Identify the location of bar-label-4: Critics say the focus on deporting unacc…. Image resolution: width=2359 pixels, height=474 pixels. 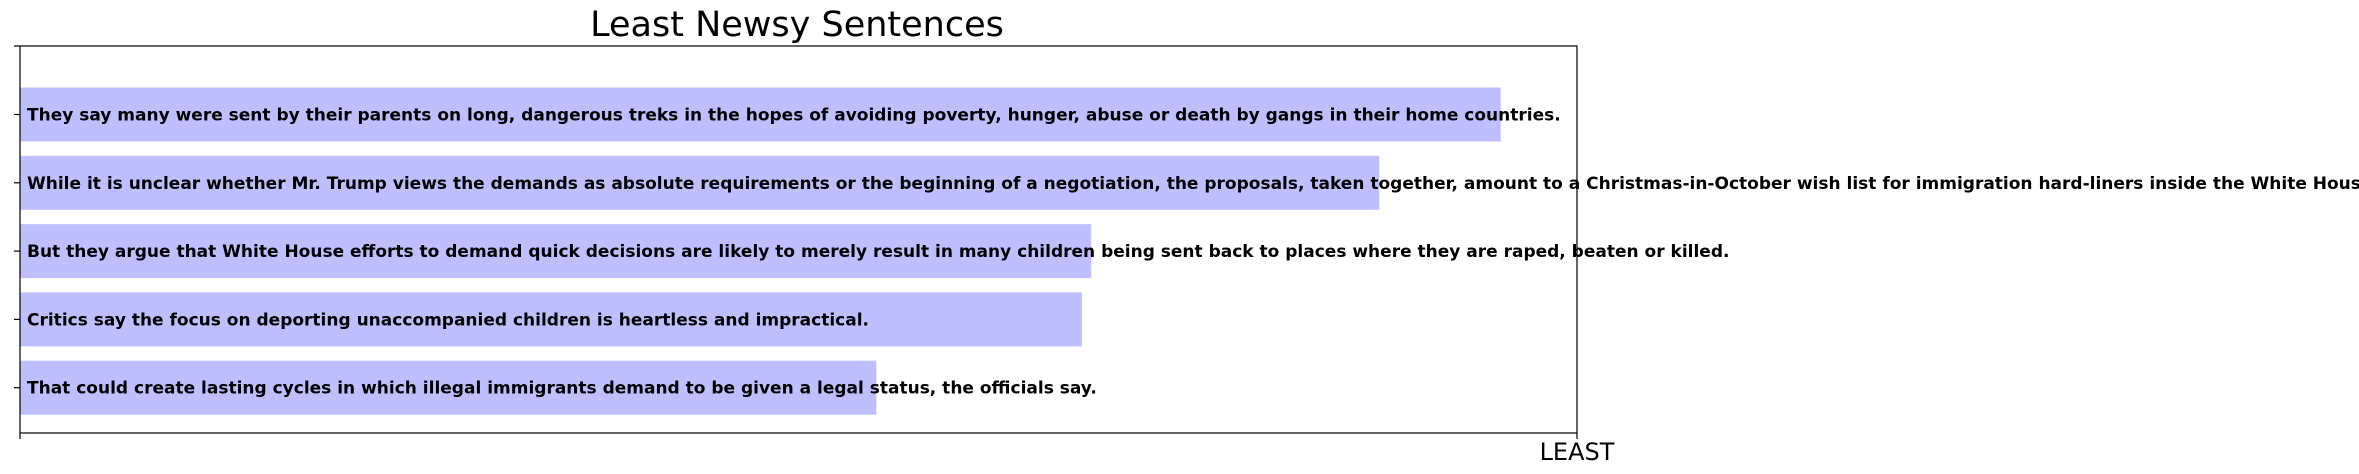
(448, 320).